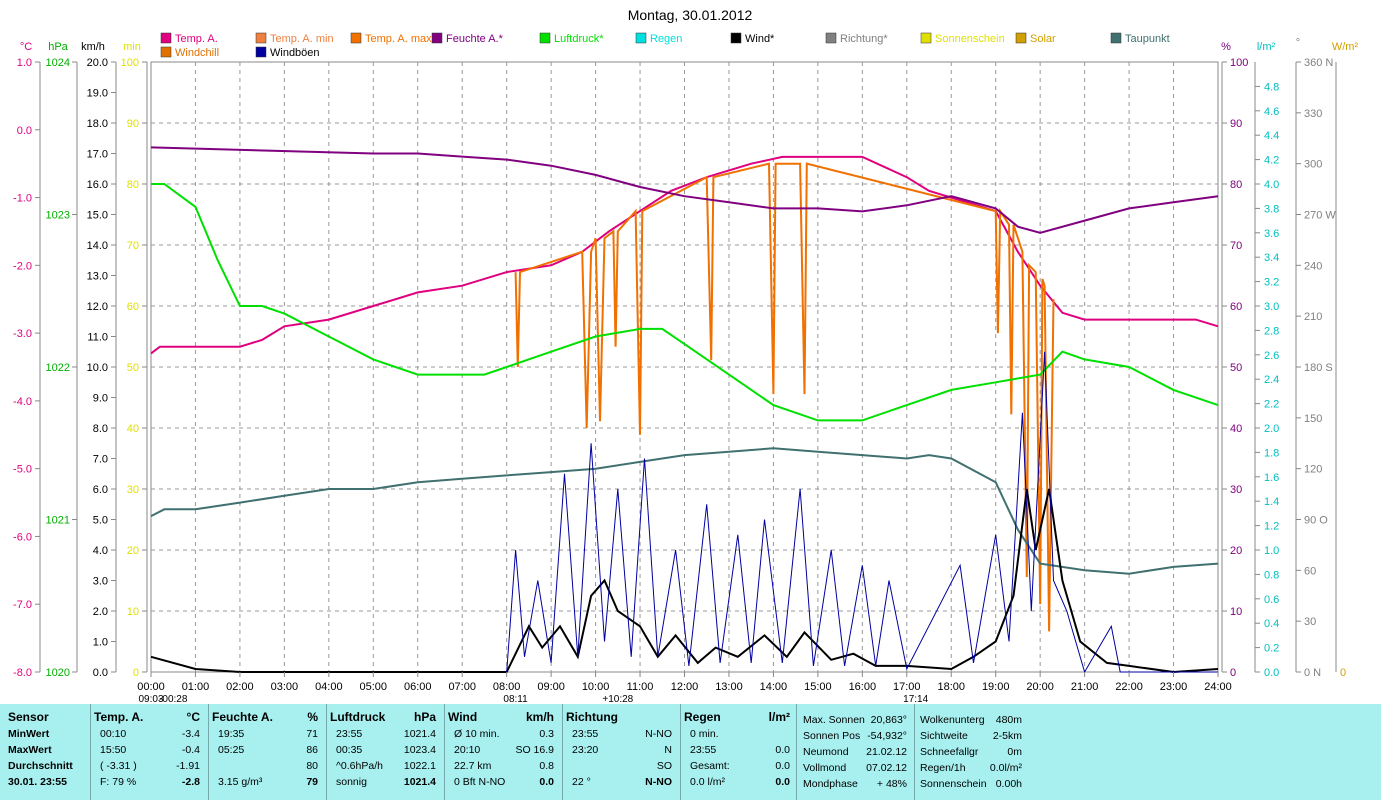 This screenshot has height=800, width=1381. I want to click on humidity_pct-axis-label: 100, so click(1239, 63).